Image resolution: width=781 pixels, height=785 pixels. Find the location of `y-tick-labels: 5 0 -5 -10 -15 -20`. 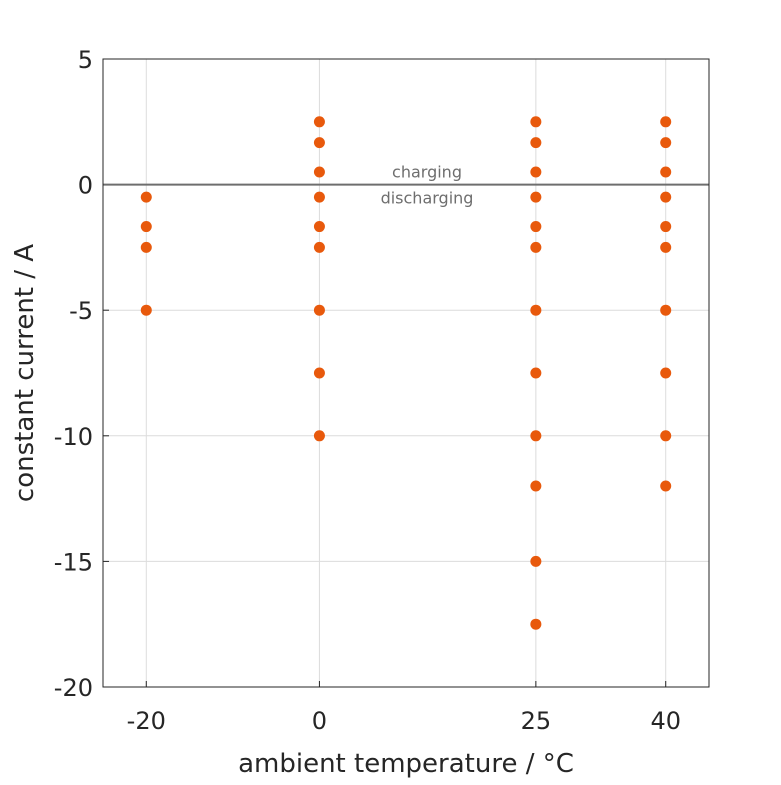

y-tick-labels: 5 0 -5 -10 -15 -20 is located at coordinates (73, 374).